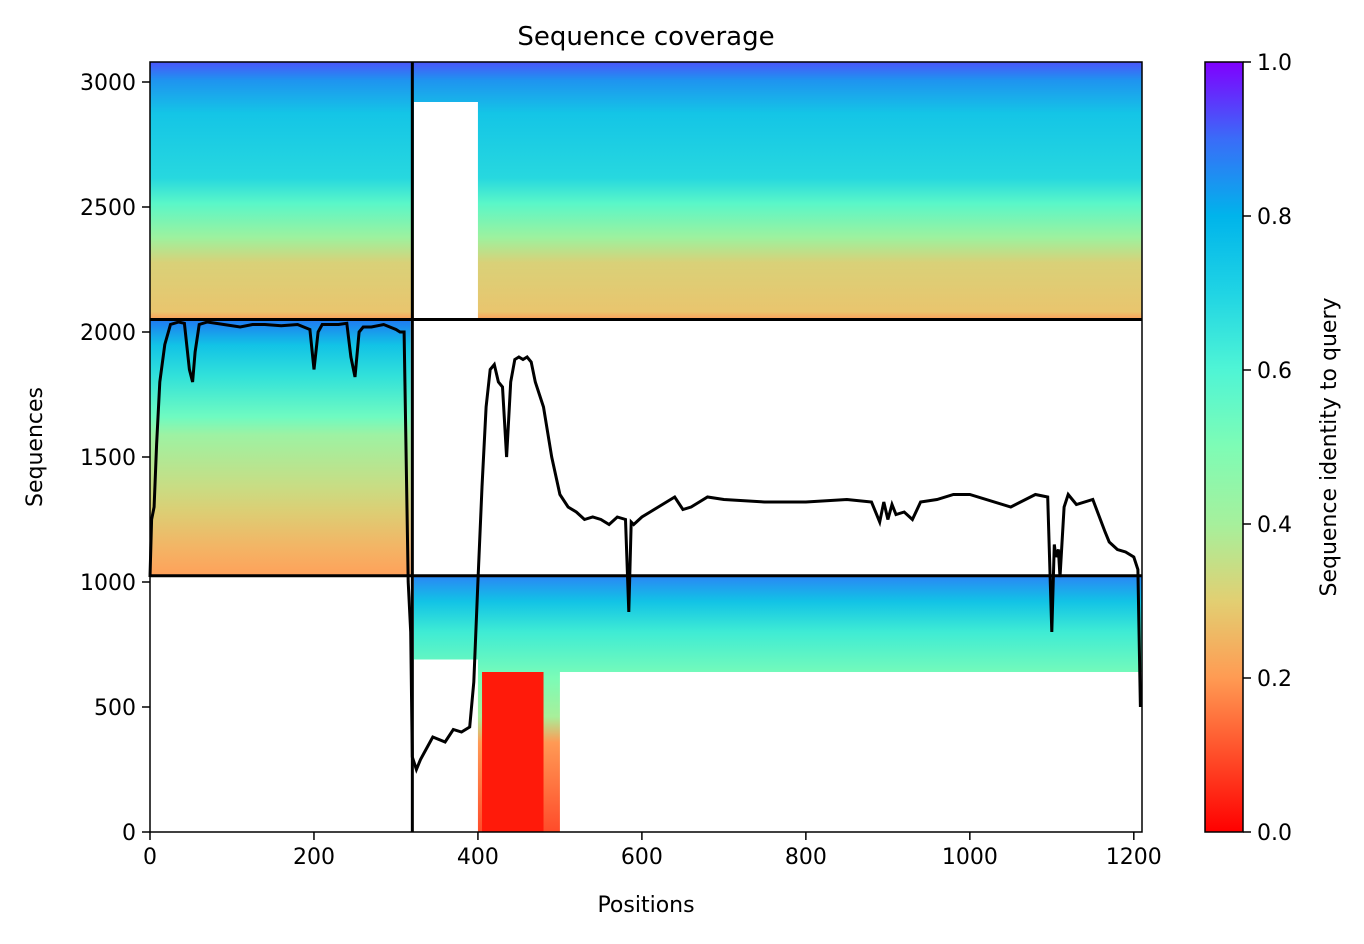 The width and height of the screenshot is (1364, 944). I want to click on y-tick-label: 500, so click(115, 708).